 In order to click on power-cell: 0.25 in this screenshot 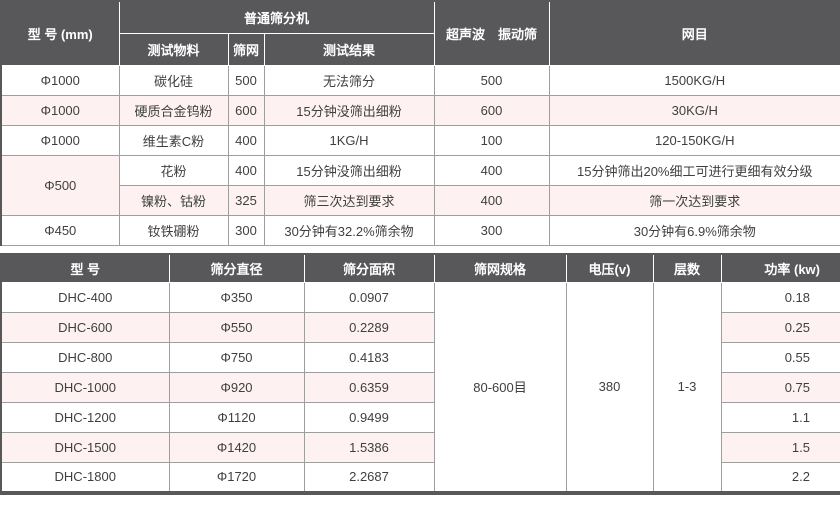, I will do `click(780, 327)`.